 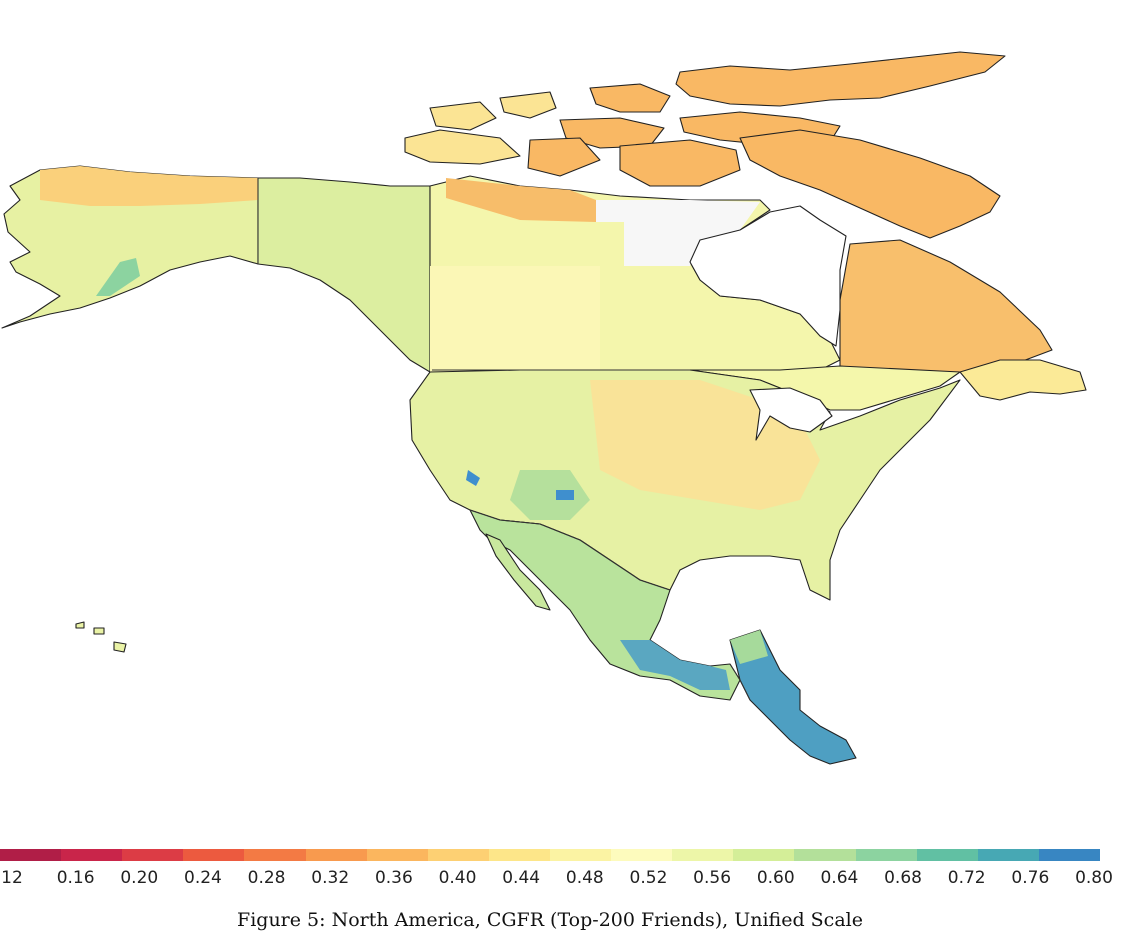 I want to click on nunavut-no-data, so click(x=678, y=233).